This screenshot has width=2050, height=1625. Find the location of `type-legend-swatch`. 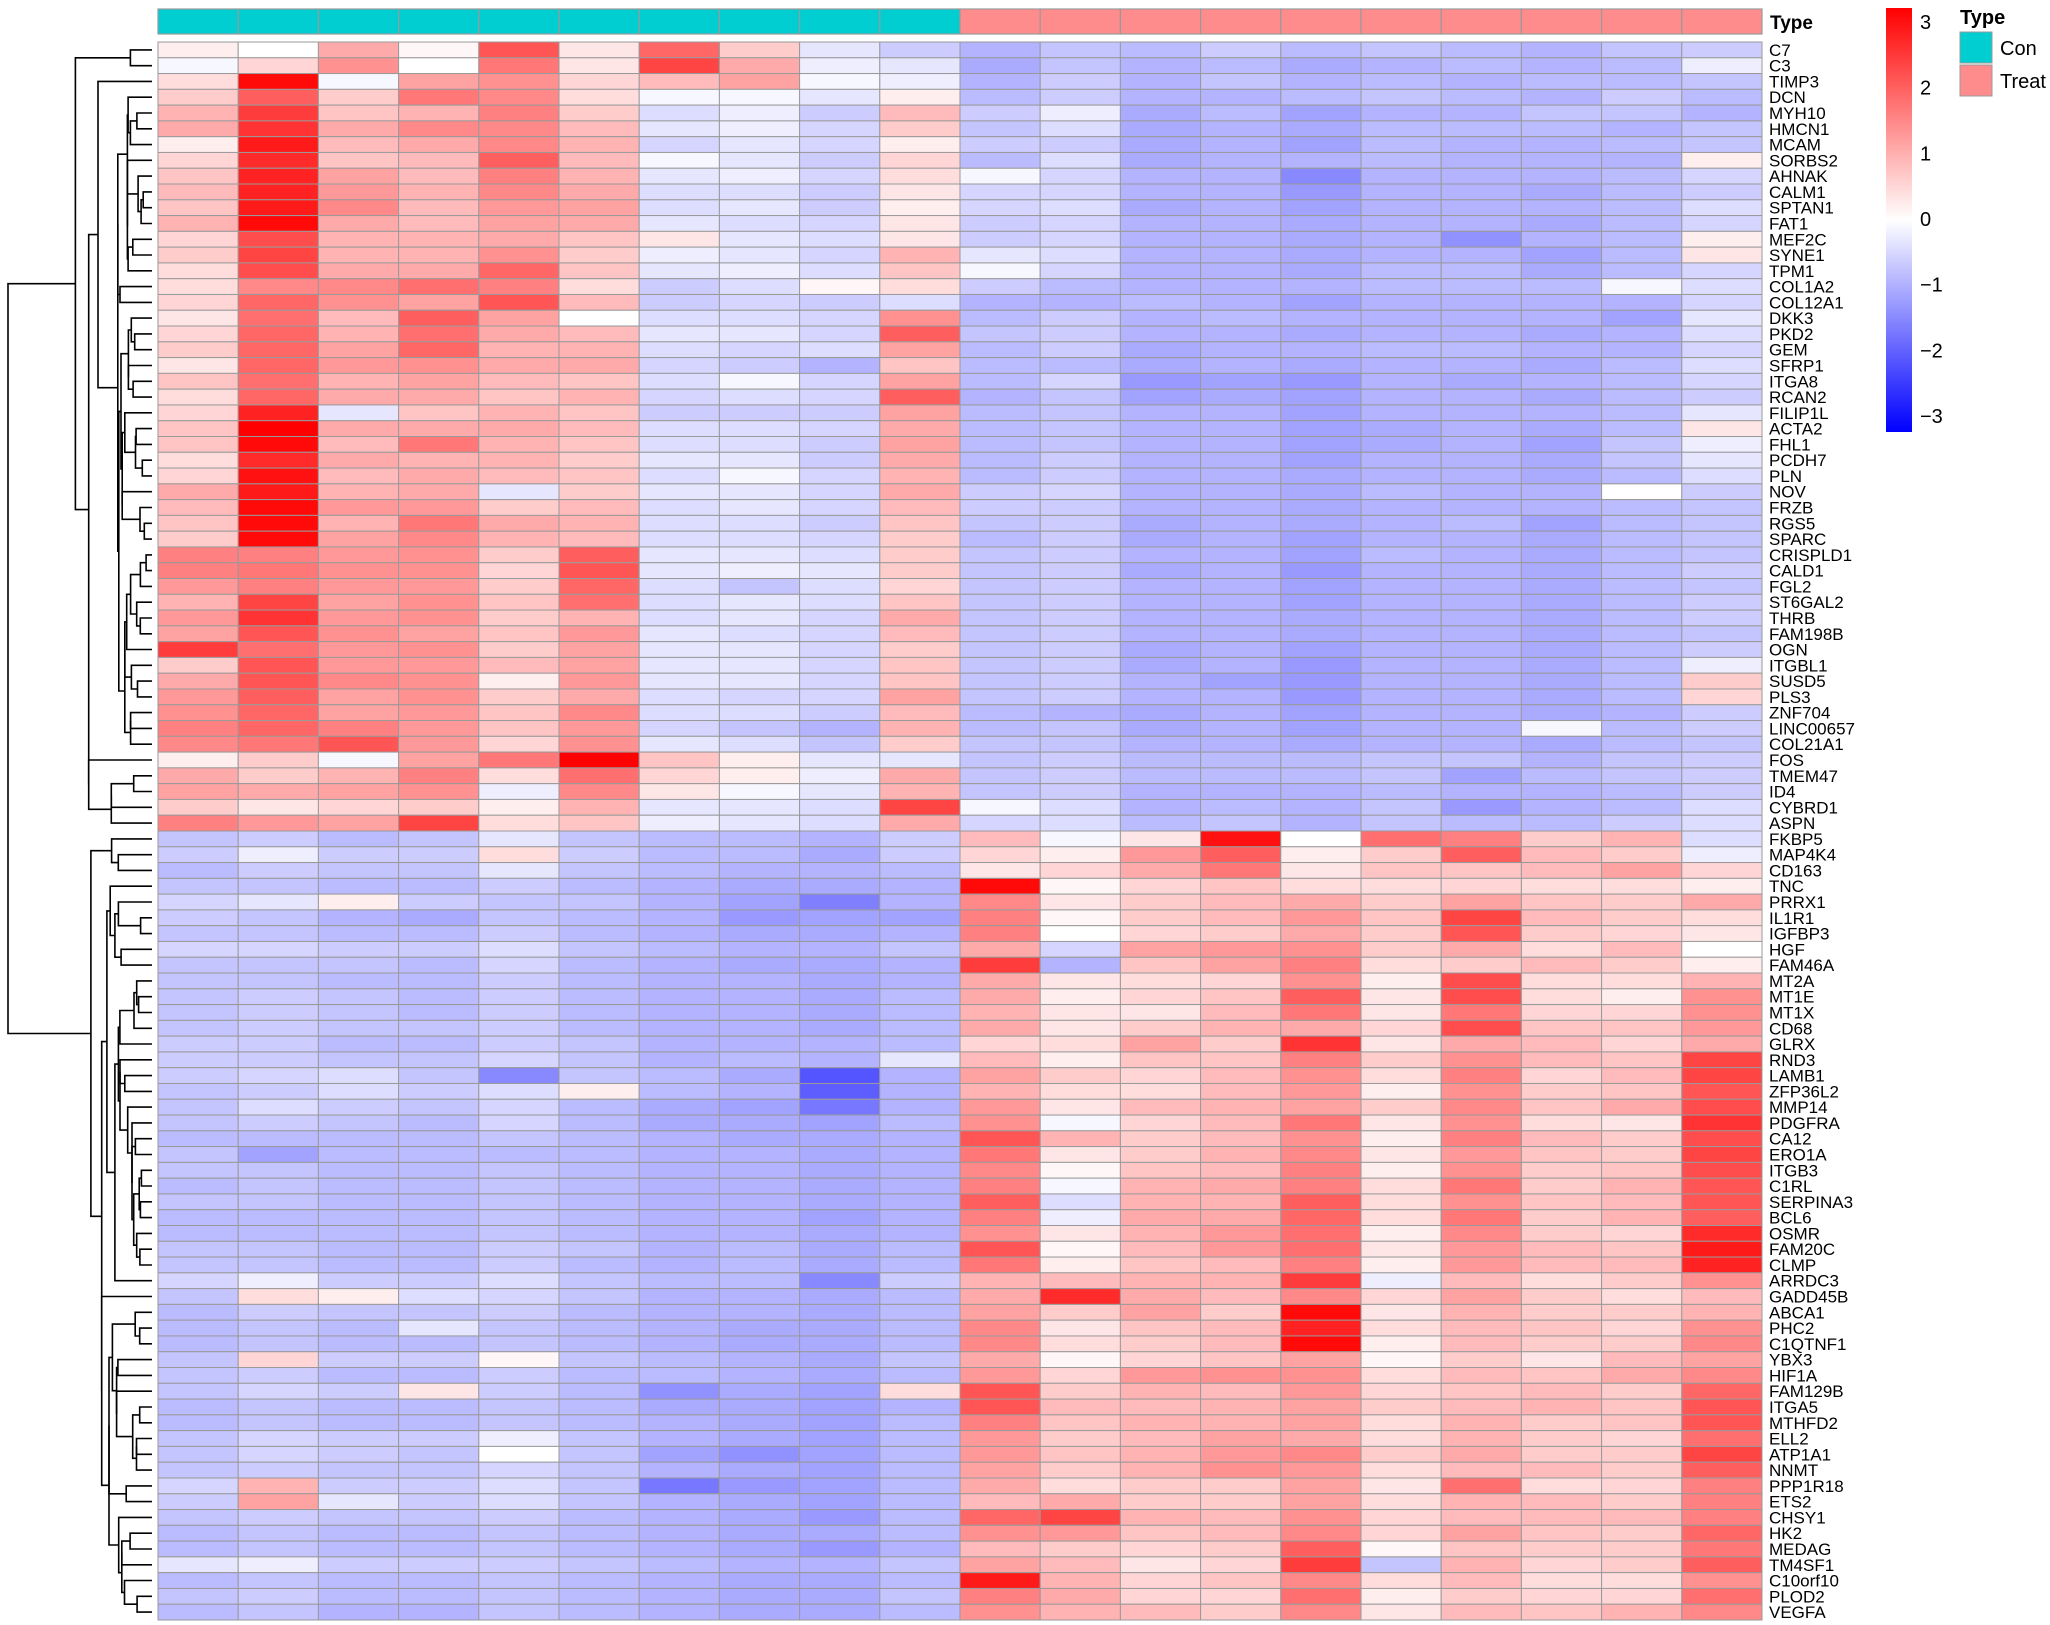

type-legend-swatch is located at coordinates (1976, 80).